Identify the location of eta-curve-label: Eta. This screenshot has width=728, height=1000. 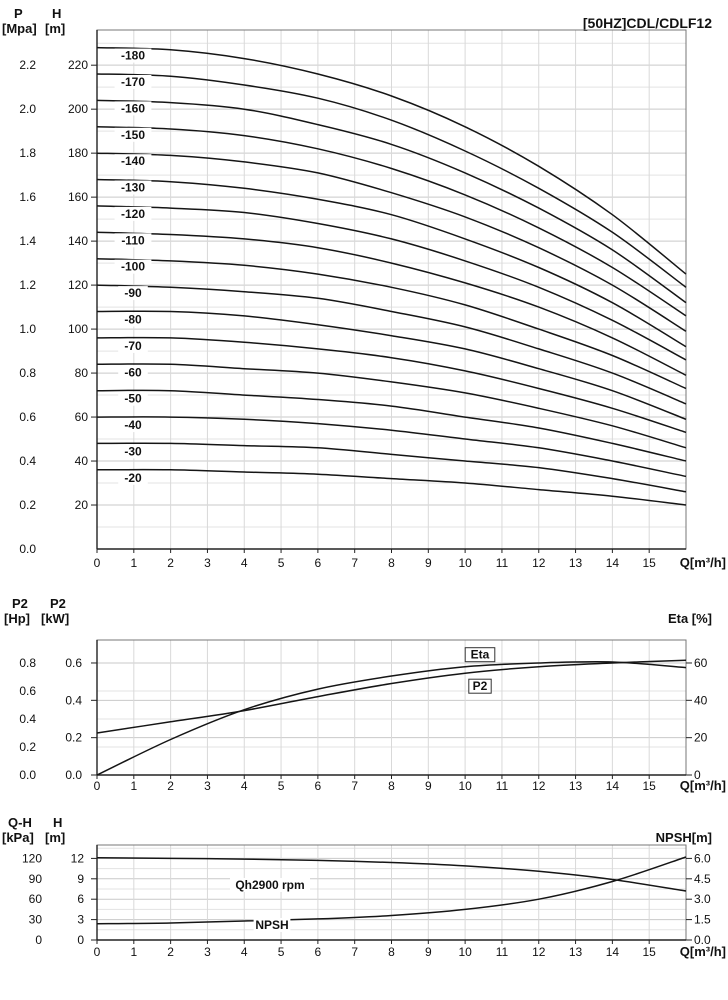
(480, 655).